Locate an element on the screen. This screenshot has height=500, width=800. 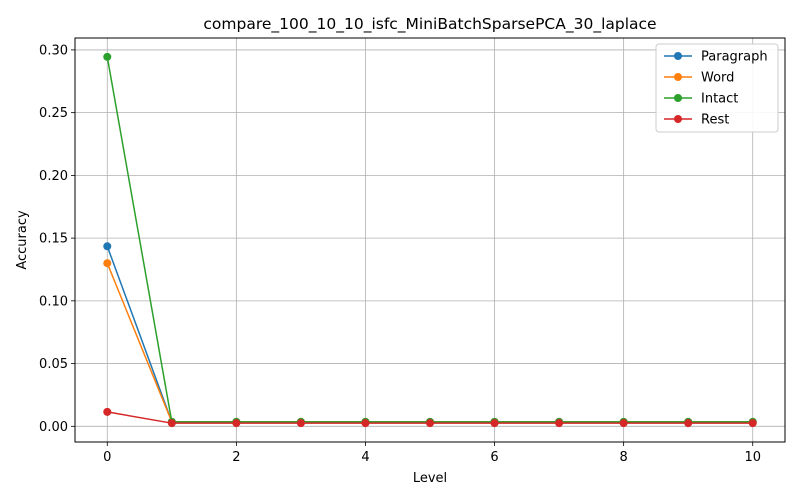
y-tick-label: 0.00 is located at coordinates (53, 427).